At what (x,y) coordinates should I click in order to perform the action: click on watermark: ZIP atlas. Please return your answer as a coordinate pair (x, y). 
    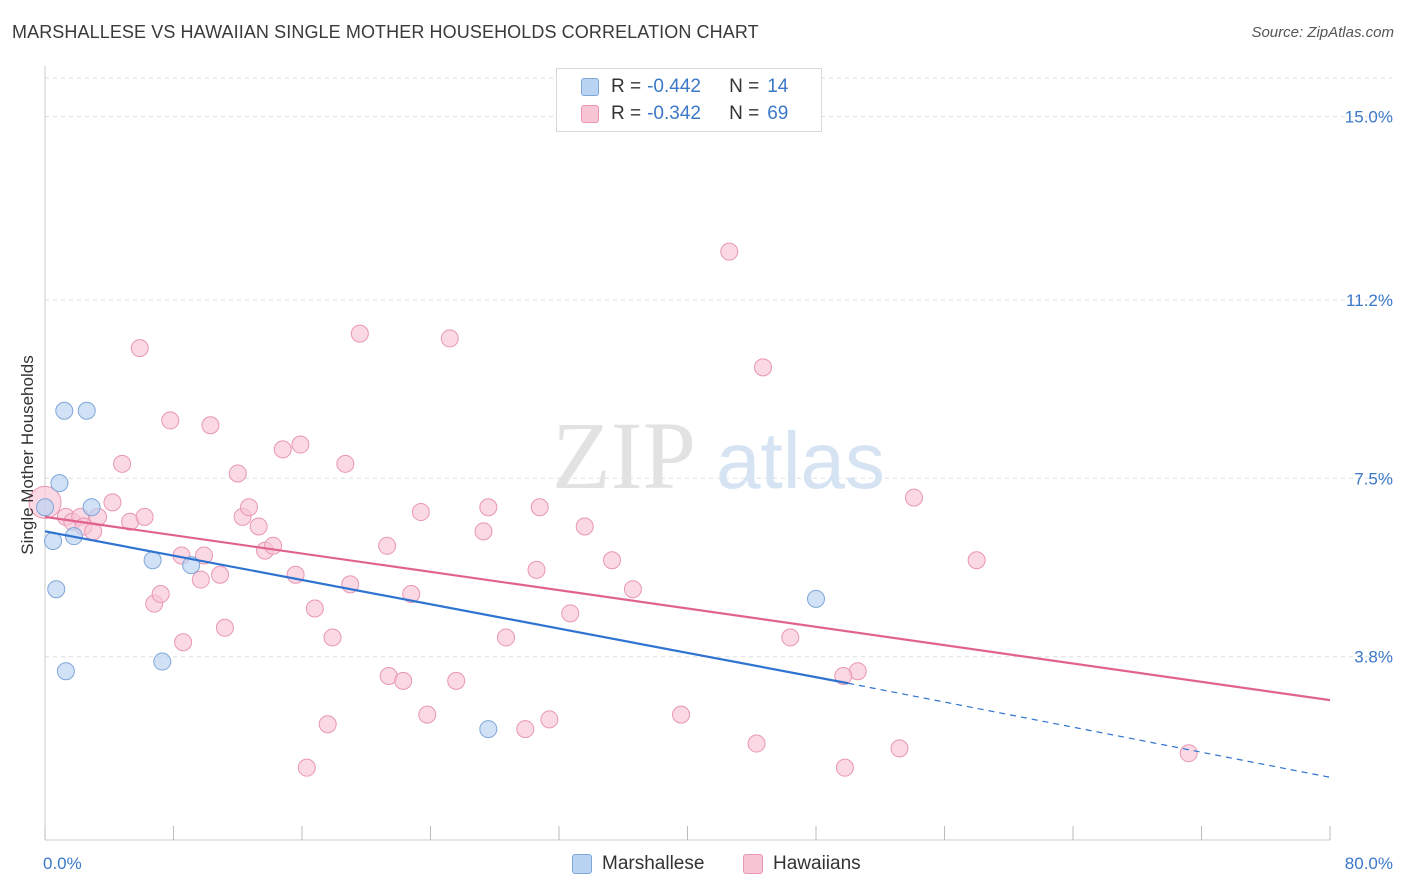
    Looking at the image, I should click on (718, 455).